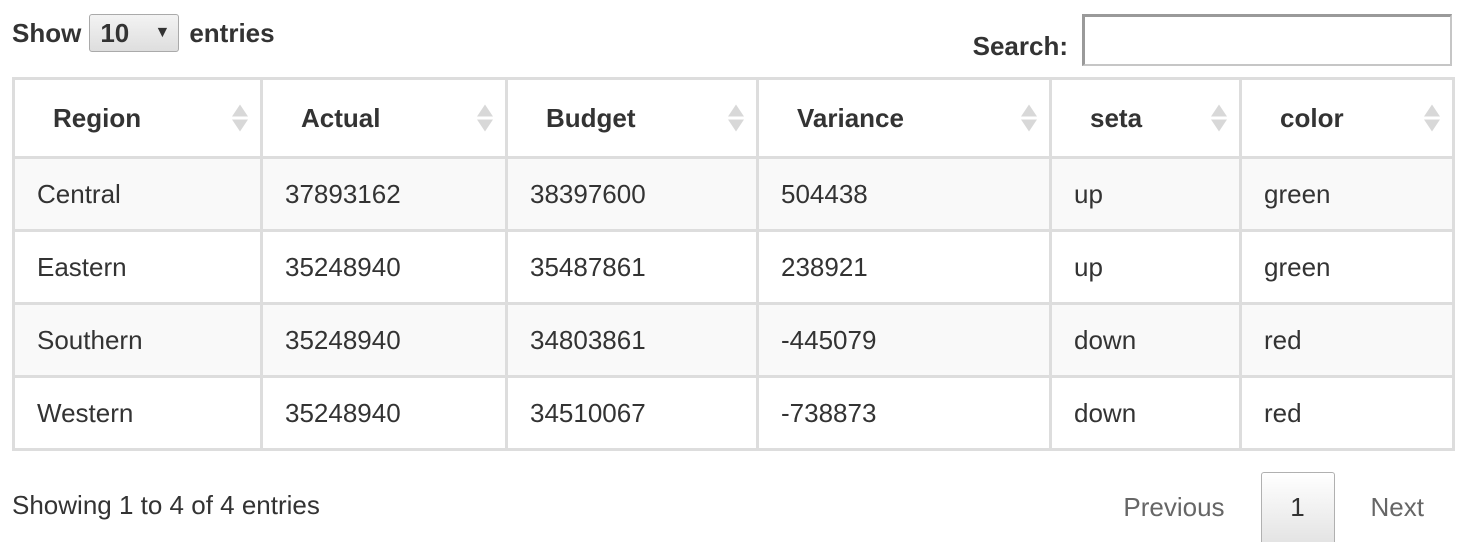  Describe the element at coordinates (732, 42) in the screenshot. I see `table-controls: Show 10 ▼ entries Search:` at that location.